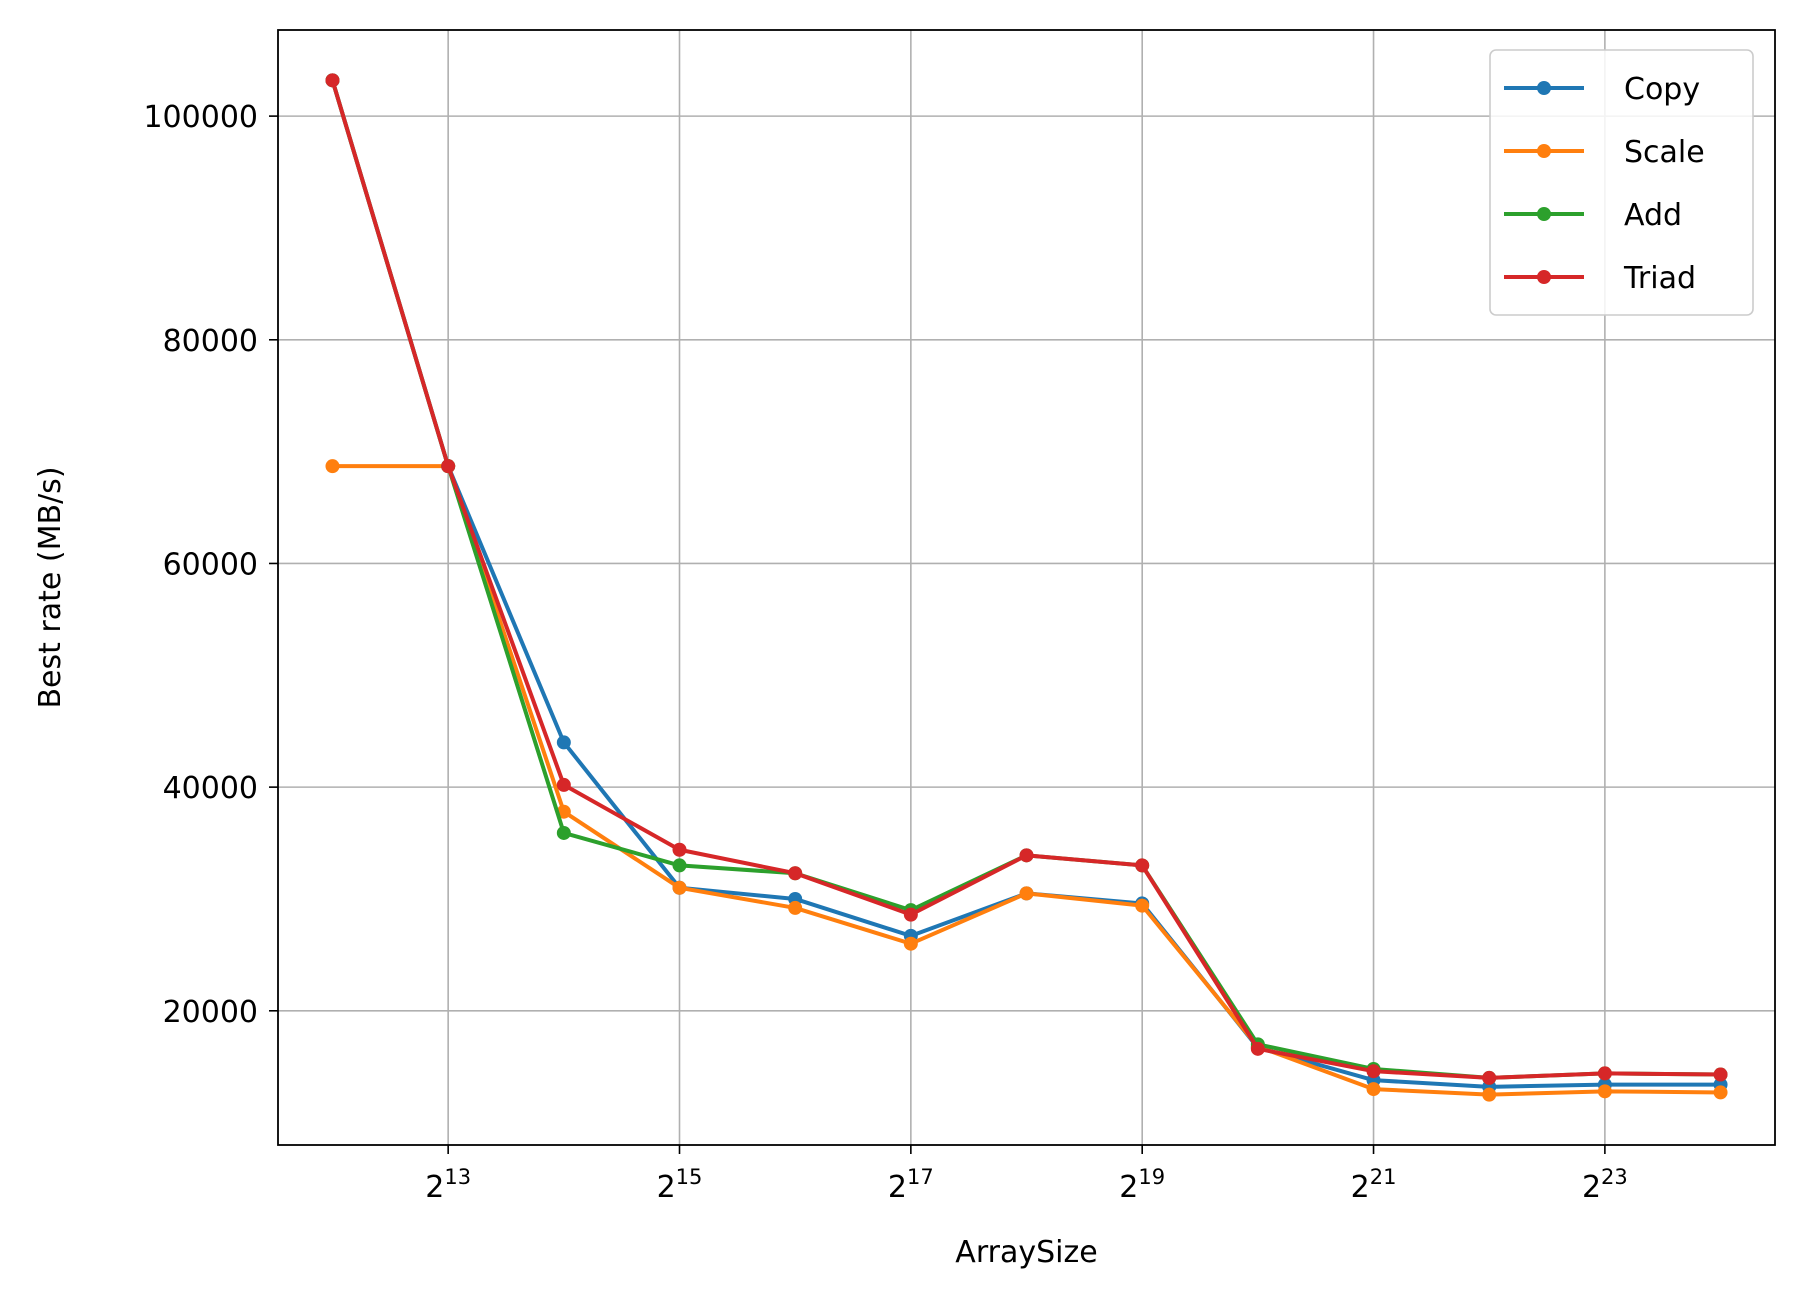  I want to click on y-axis-label: Best rate (MB/s), so click(50, 587).